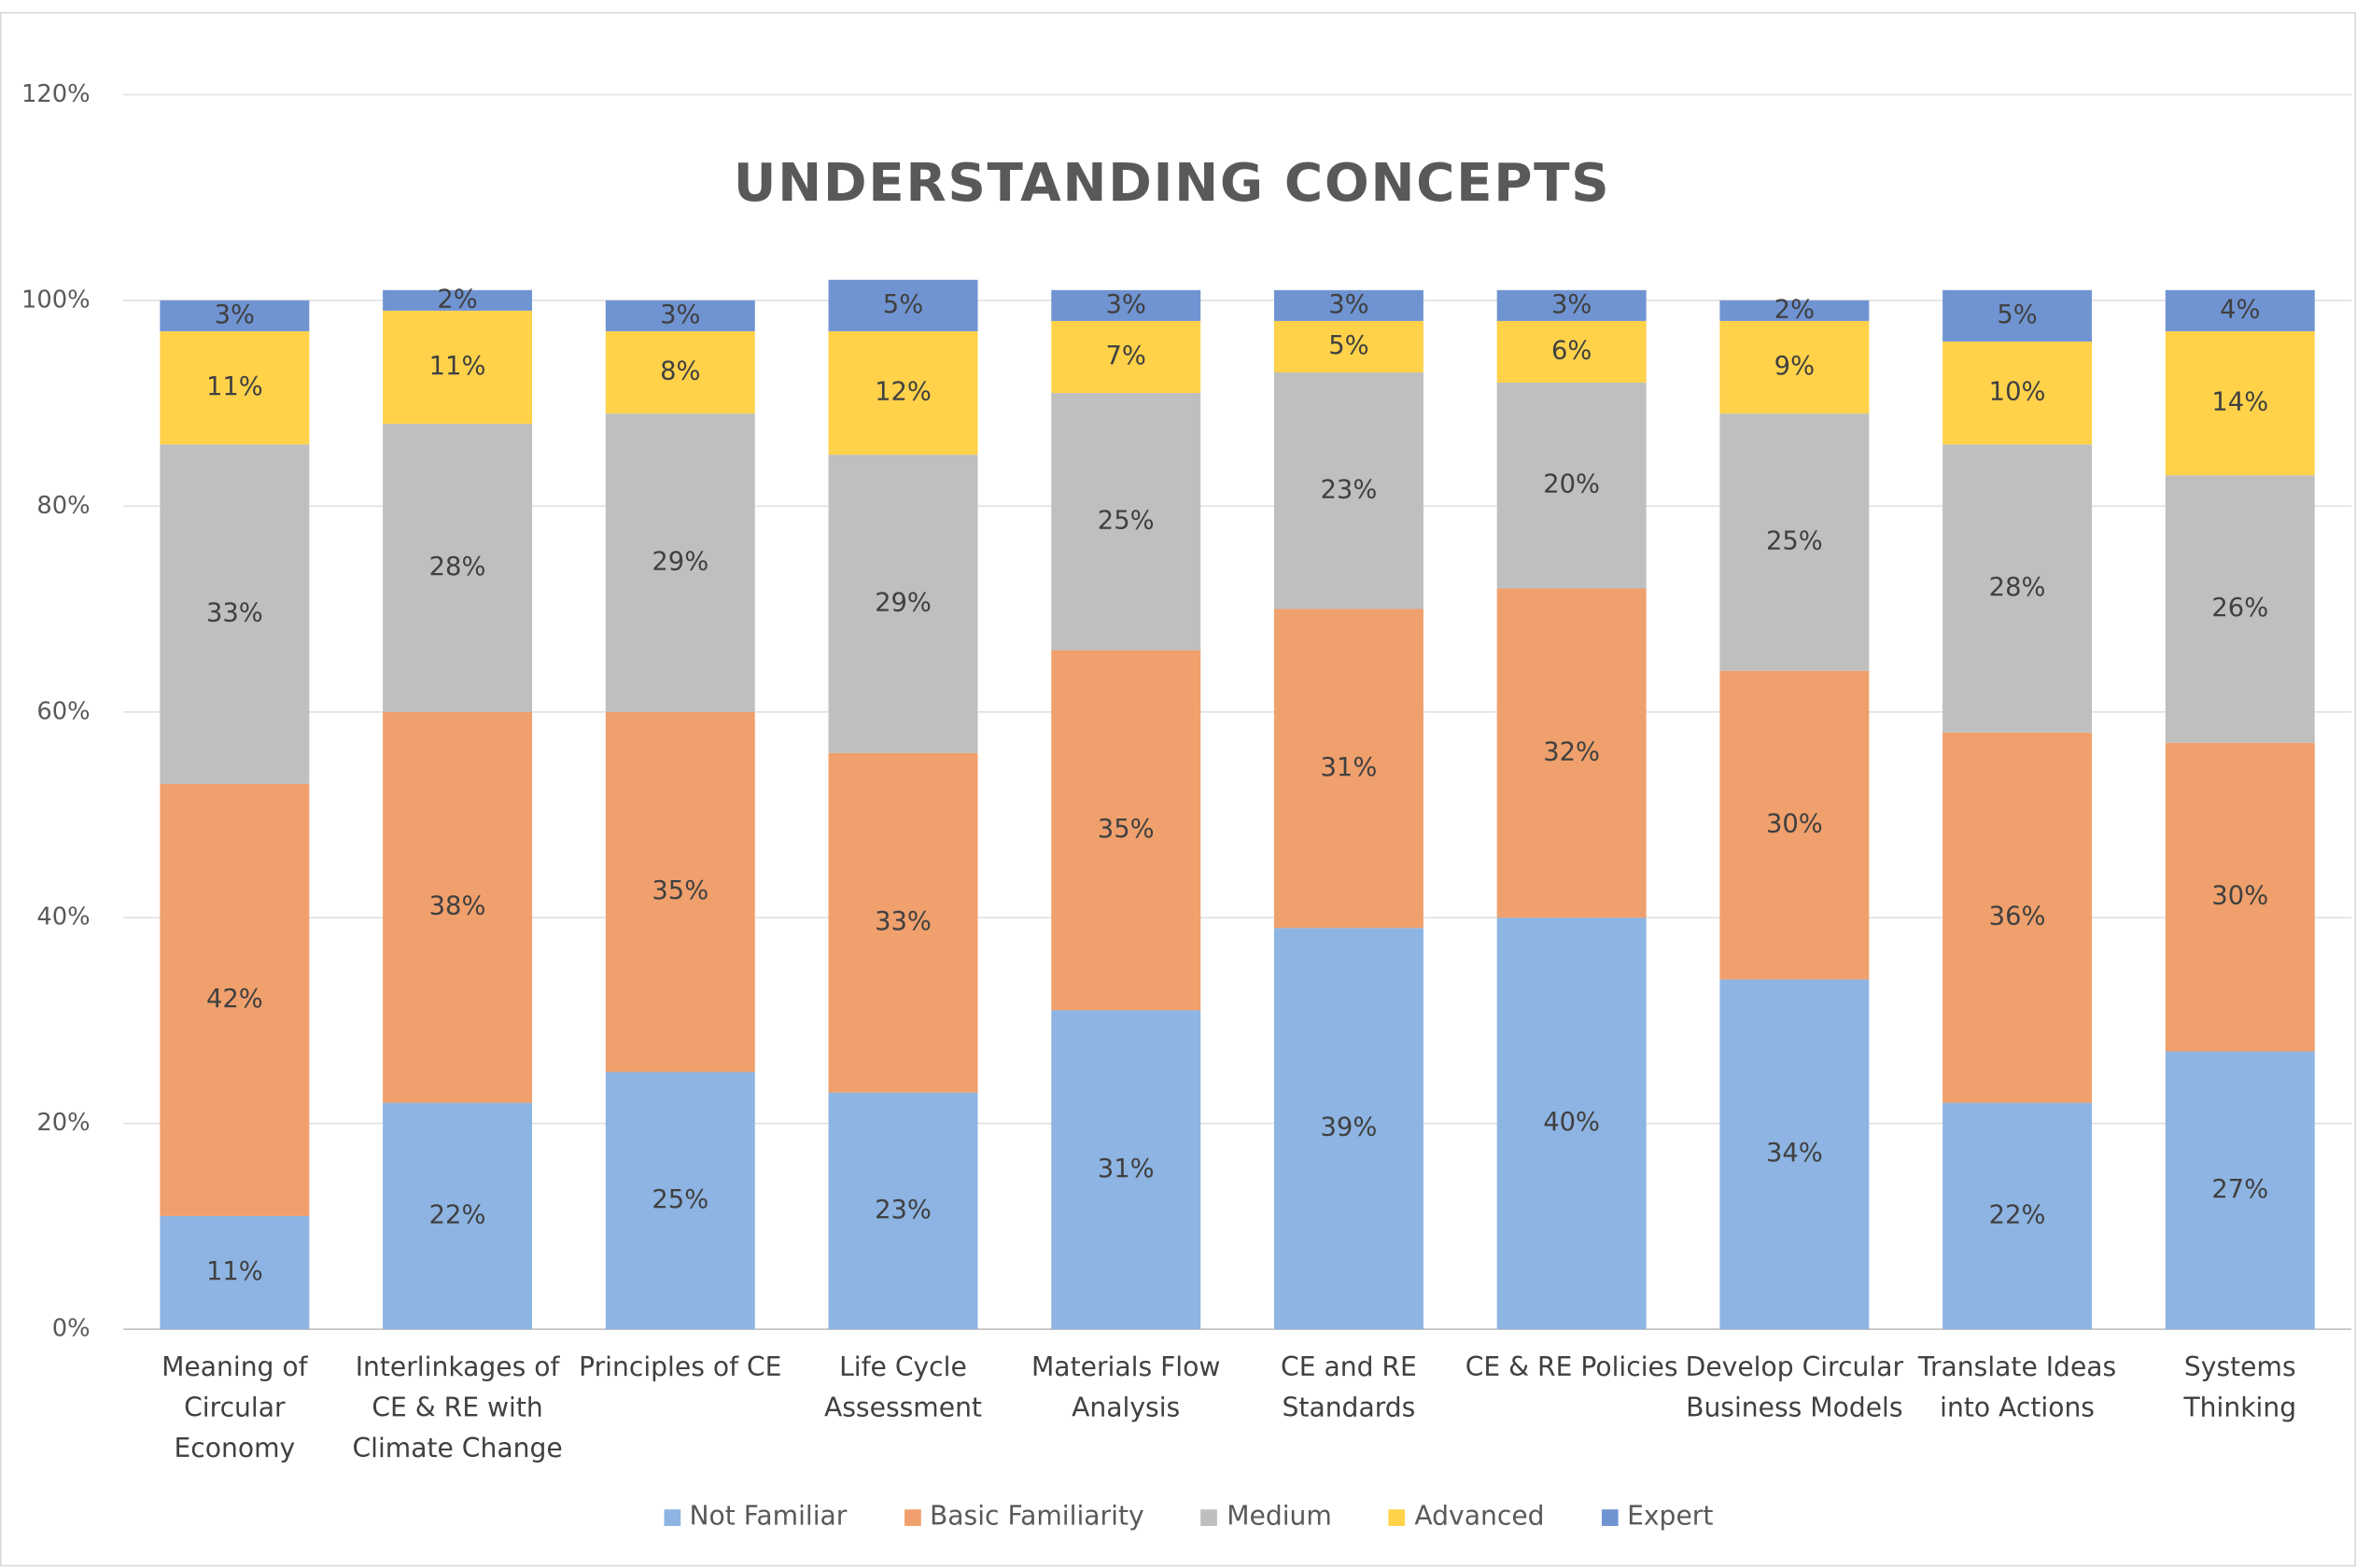 Image resolution: width=2356 pixels, height=1568 pixels. What do you see at coordinates (56, 94) in the screenshot?
I see `y-tick-label: 120%` at bounding box center [56, 94].